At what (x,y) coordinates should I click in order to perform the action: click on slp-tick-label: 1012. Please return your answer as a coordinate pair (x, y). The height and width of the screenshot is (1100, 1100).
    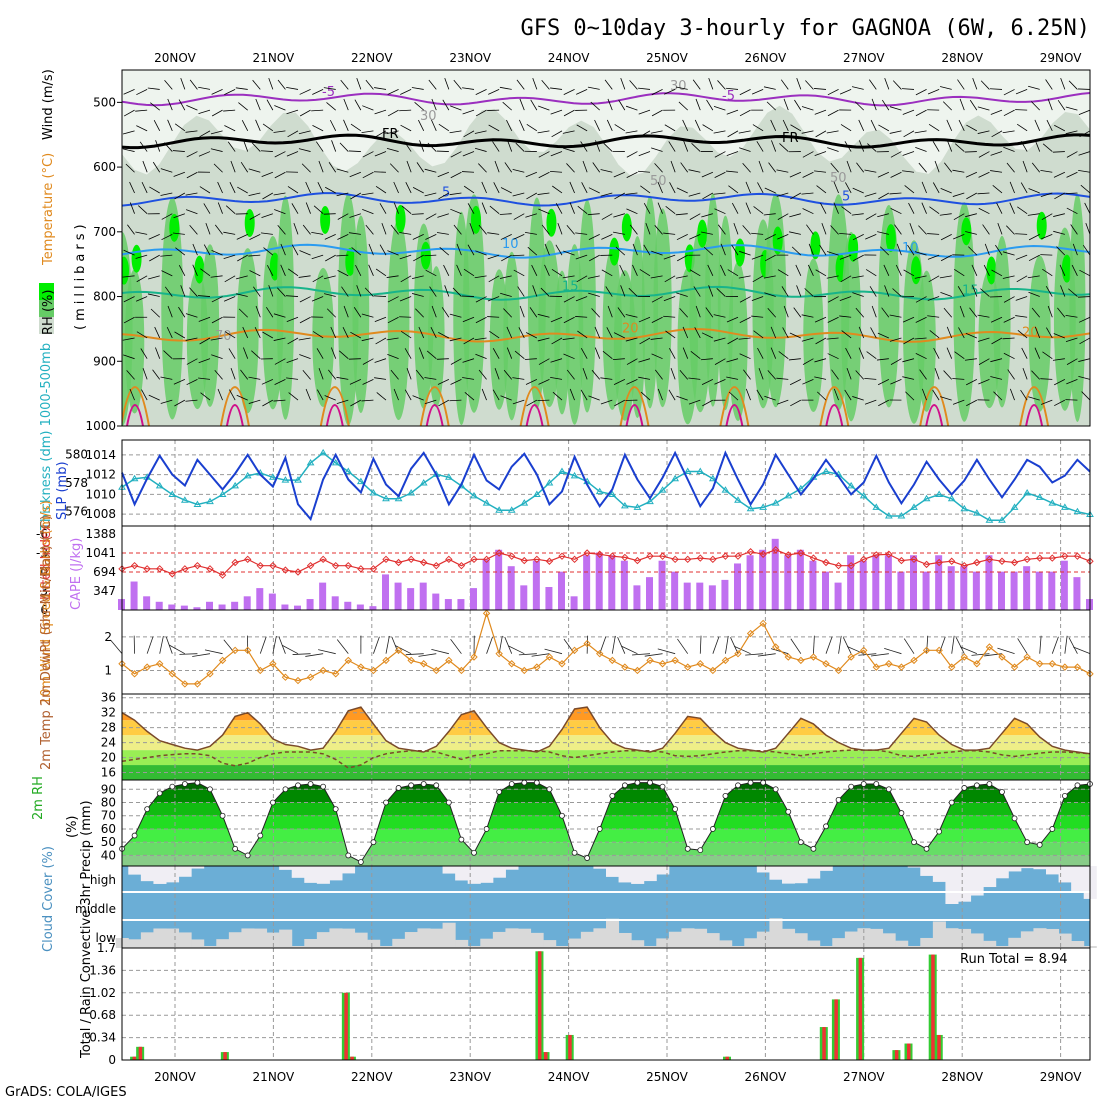
    Looking at the image, I should click on (100, 475).